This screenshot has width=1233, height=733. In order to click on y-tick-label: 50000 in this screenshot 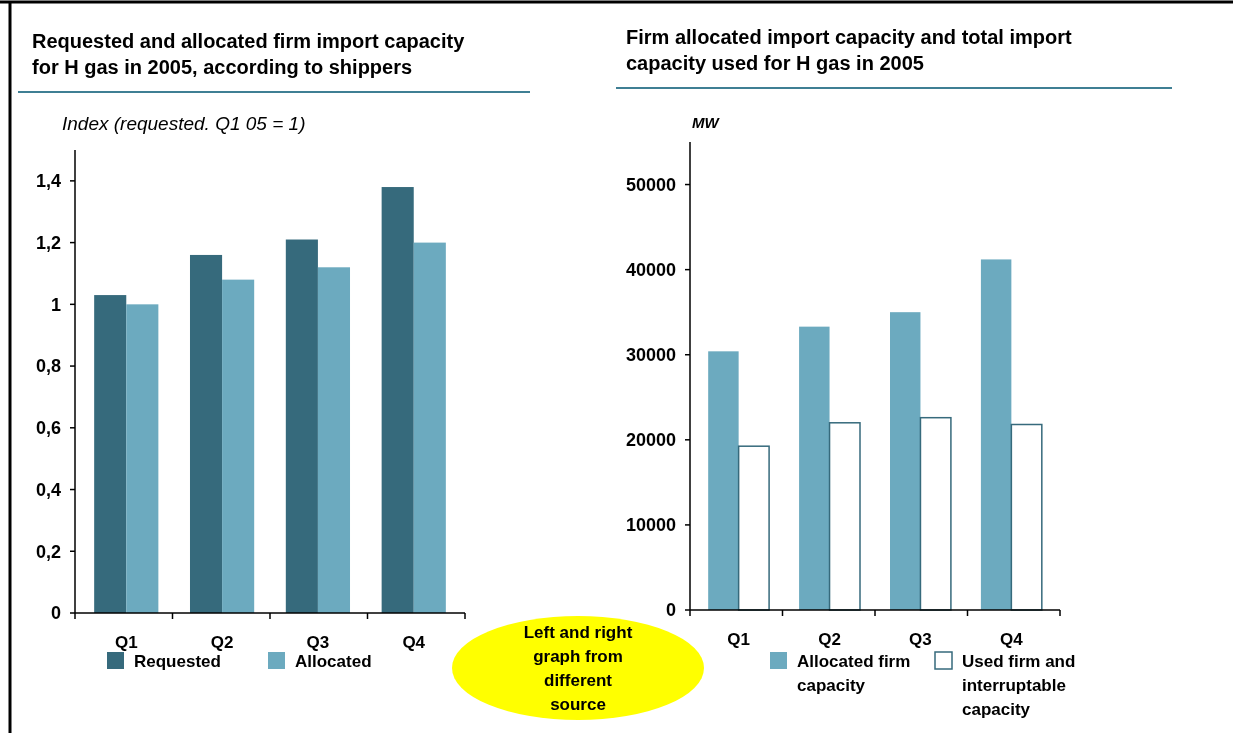, I will do `click(650, 184)`.